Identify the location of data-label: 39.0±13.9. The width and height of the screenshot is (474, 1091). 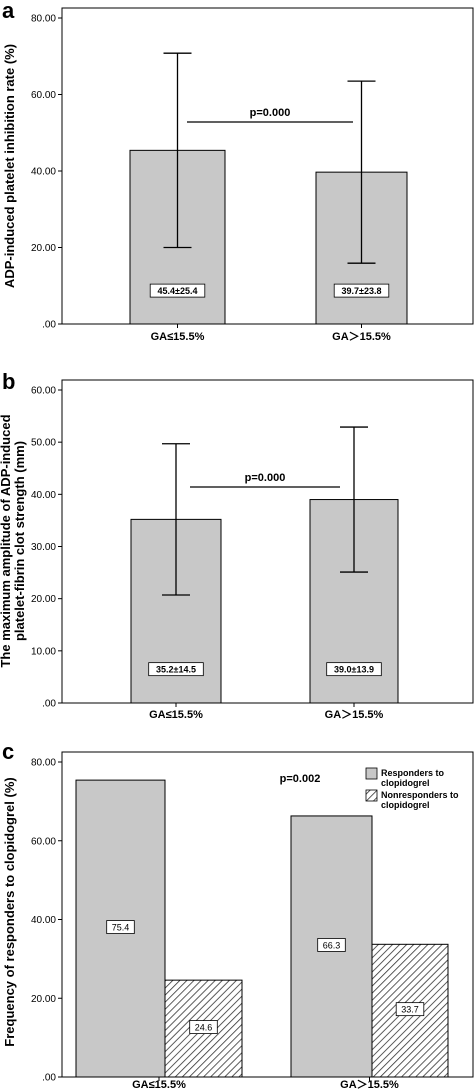
(354, 670).